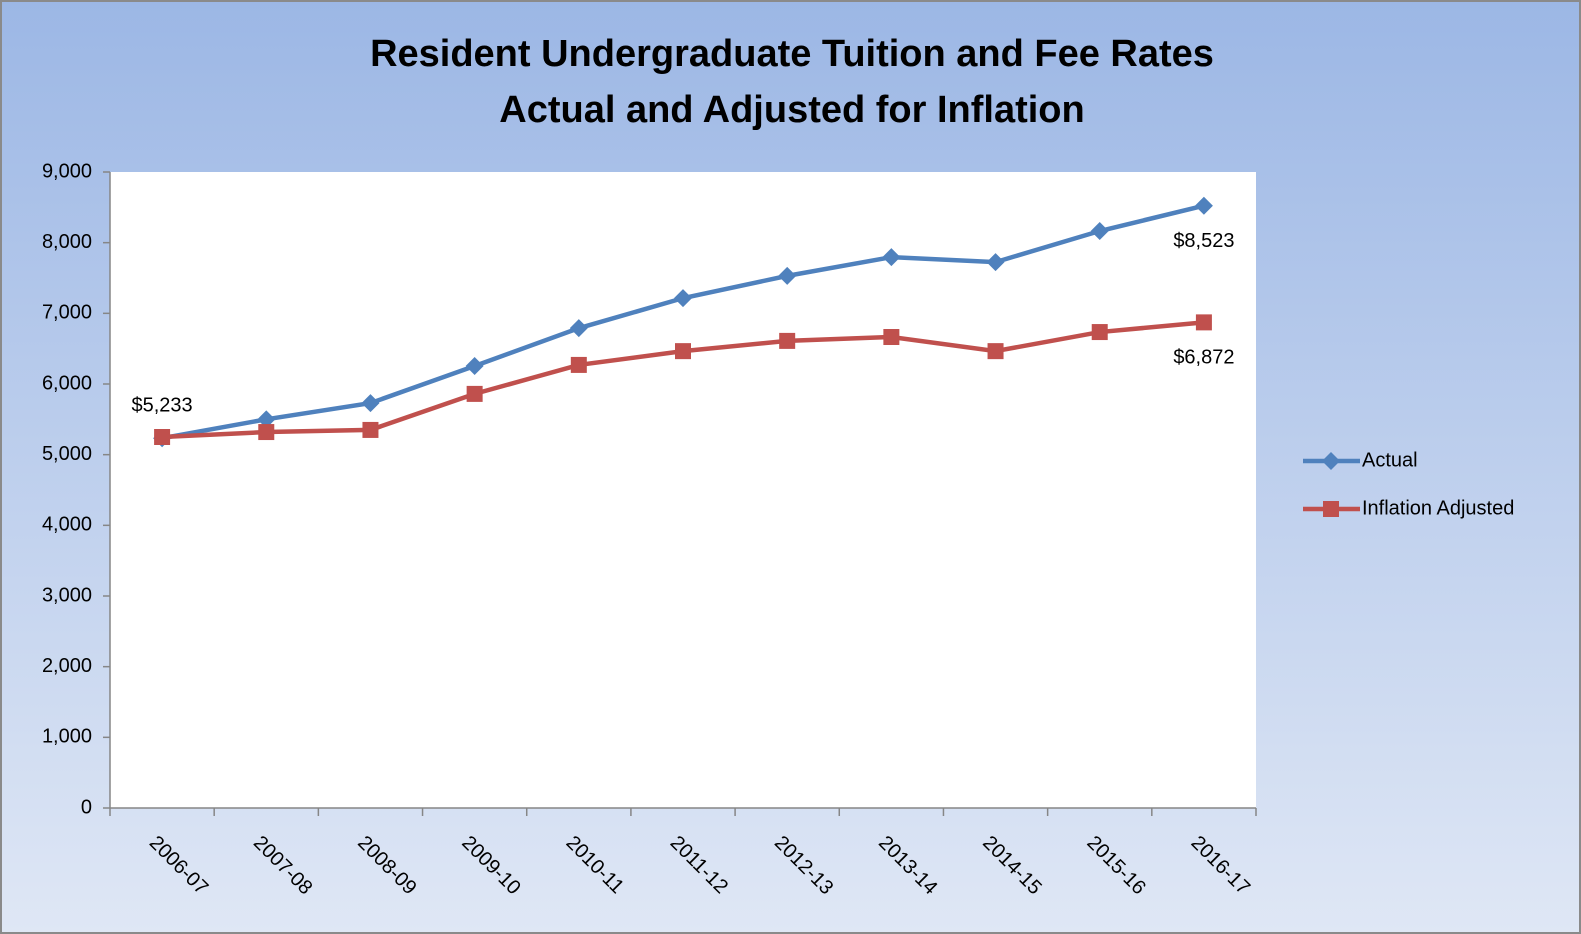  I want to click on y-tick-label: 9,000, so click(67, 171).